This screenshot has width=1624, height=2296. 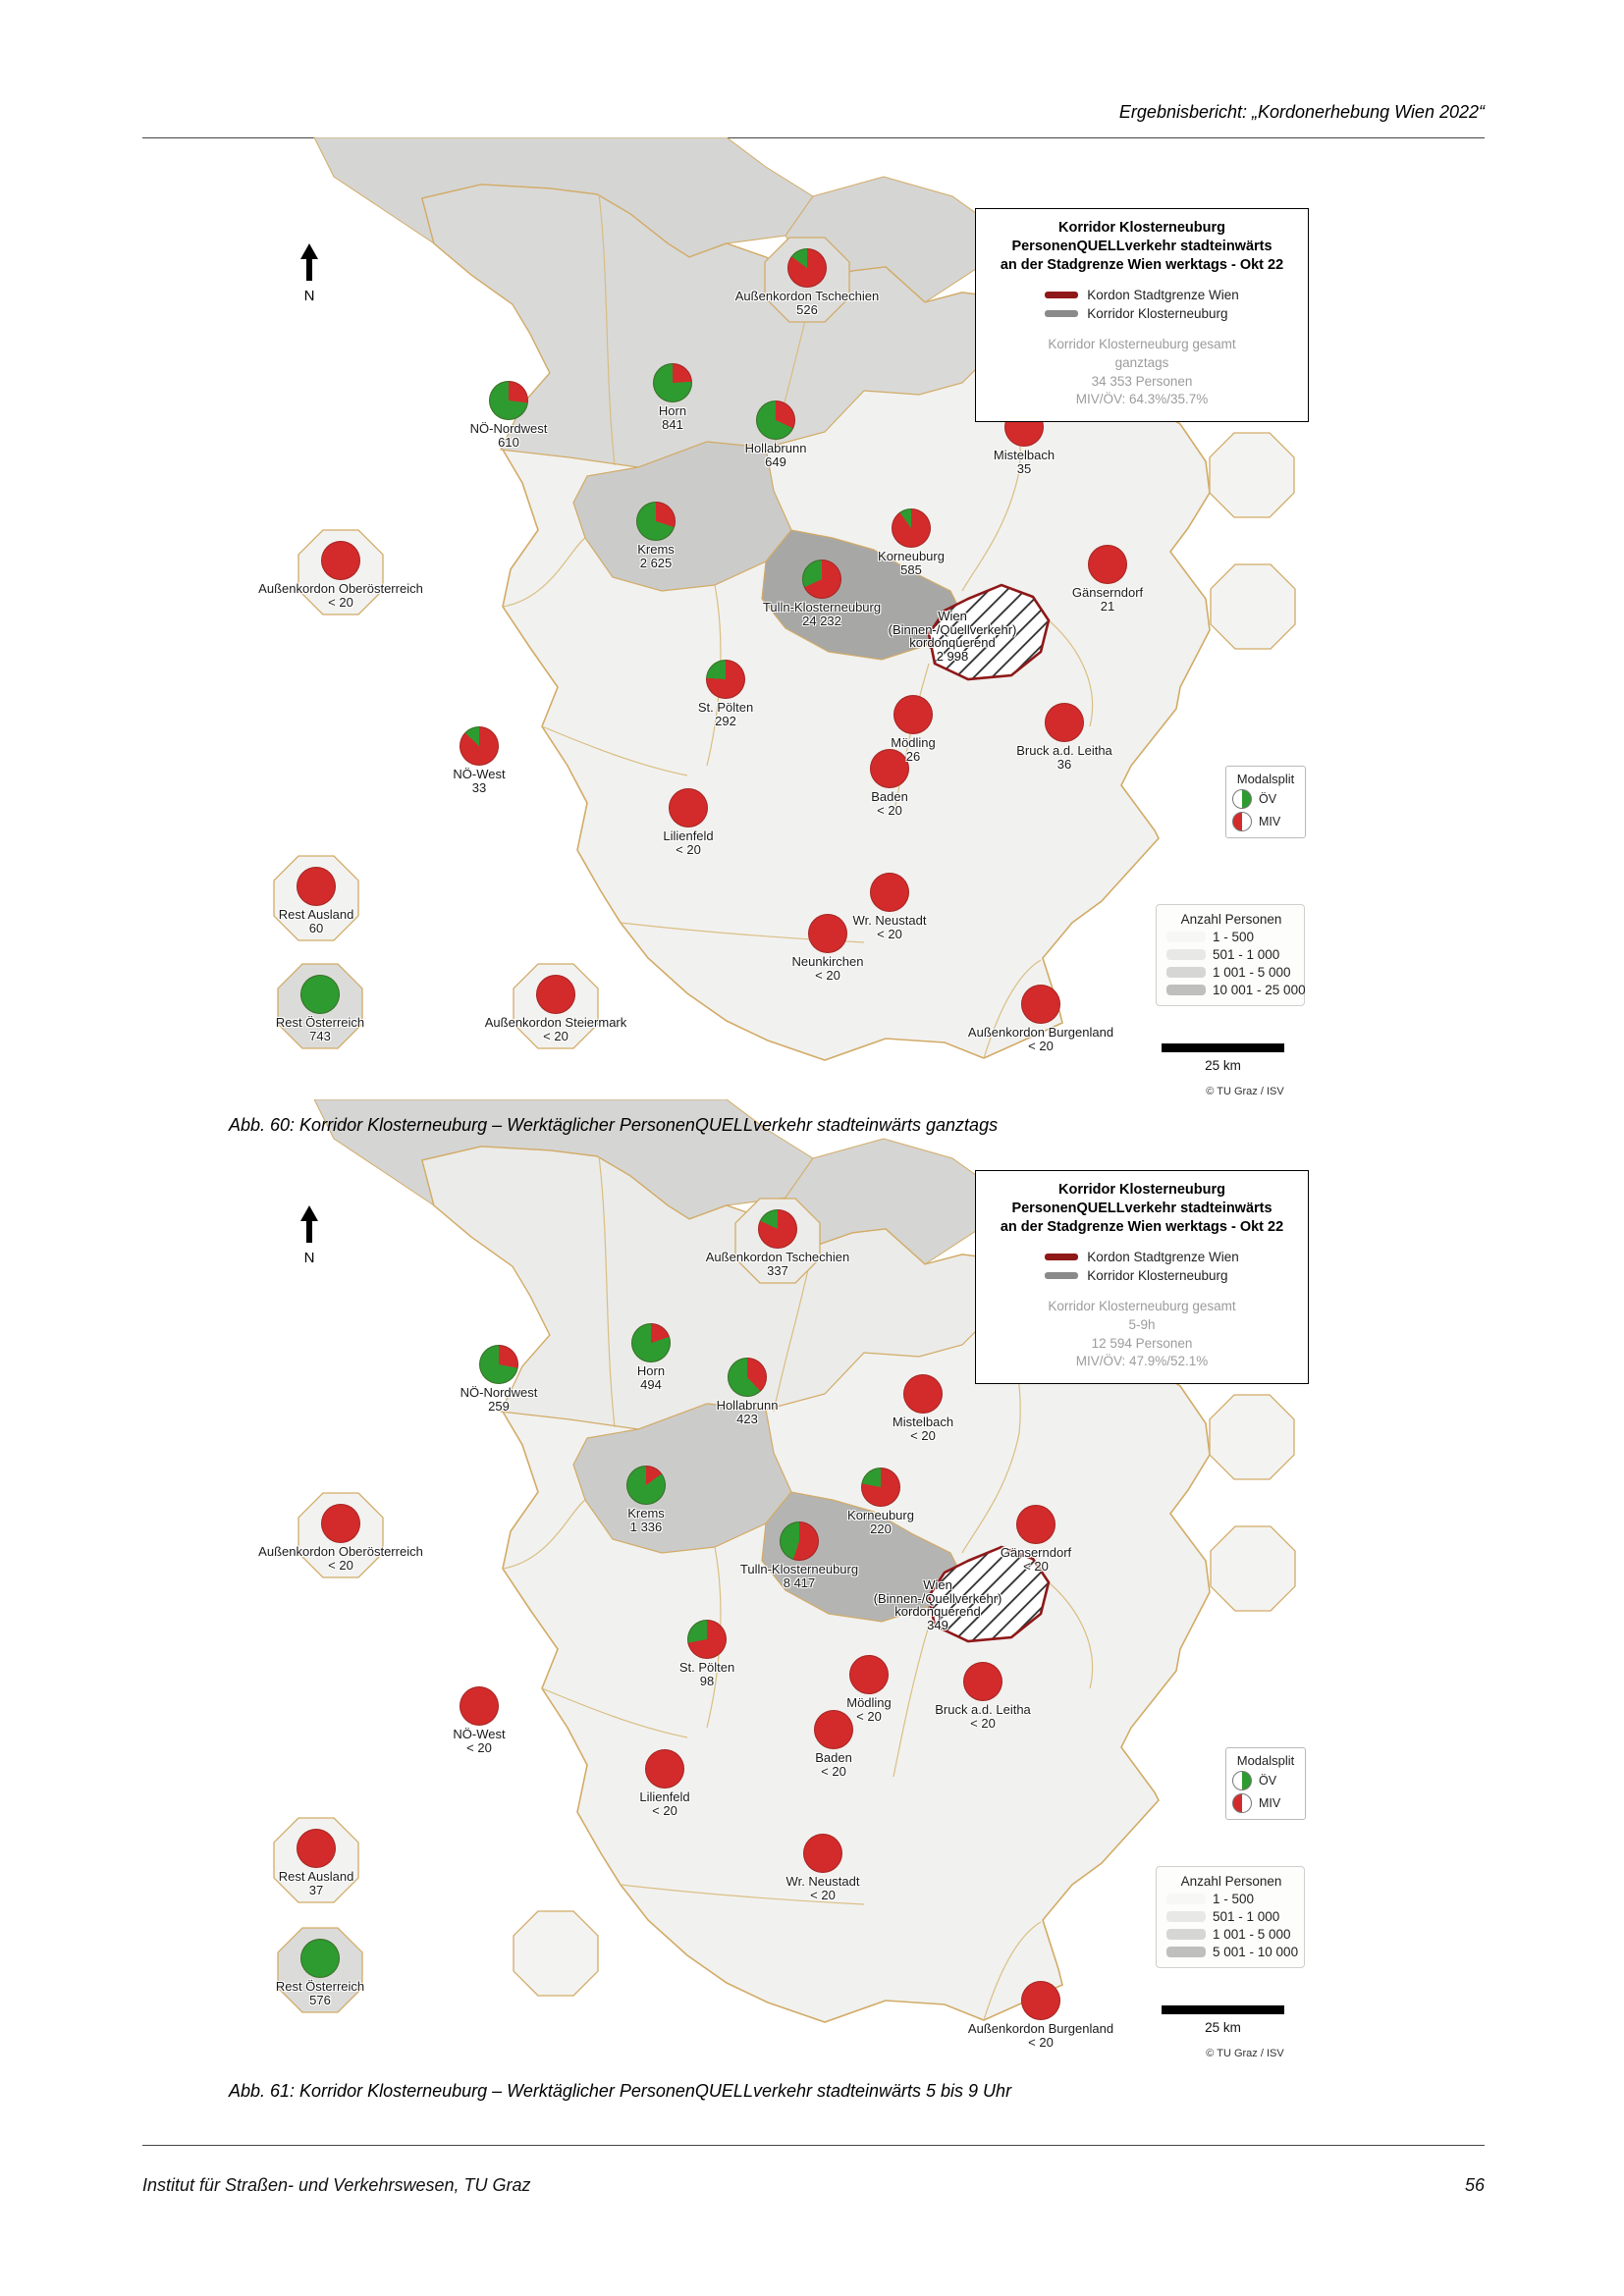 What do you see at coordinates (821, 621) in the screenshot?
I see `station-value: 24 232` at bounding box center [821, 621].